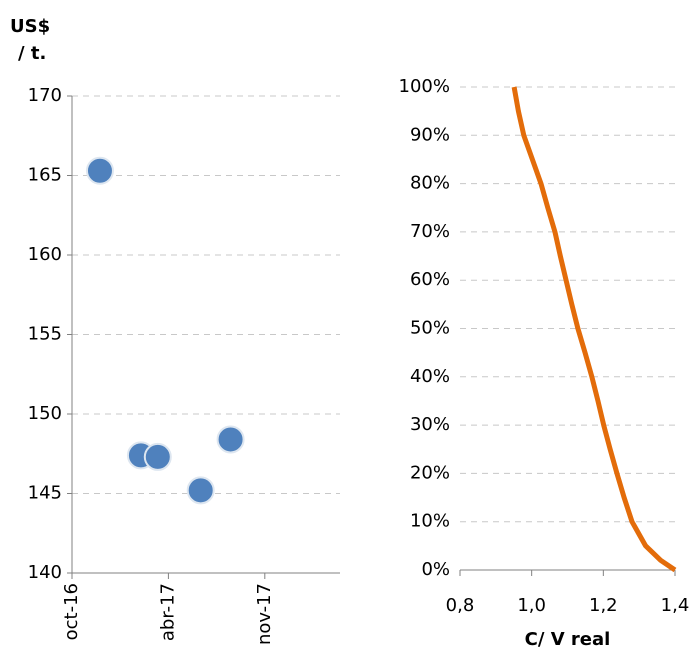 This screenshot has height=666, width=696. I want to click on x-tick-label: 1,0, so click(531, 605).